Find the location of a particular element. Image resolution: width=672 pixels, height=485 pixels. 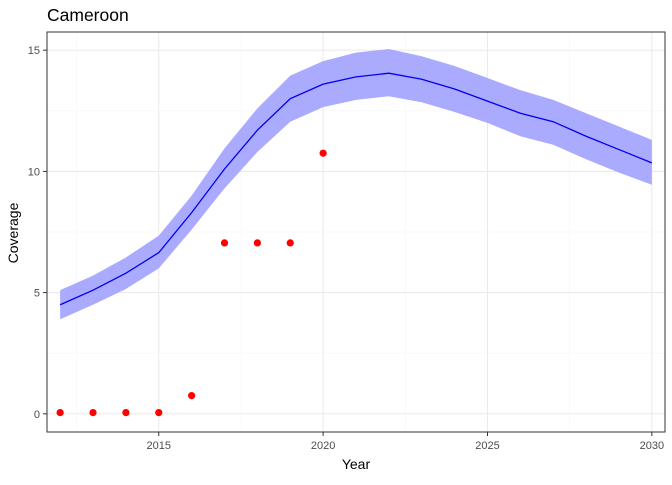

y-tick-label: 5 is located at coordinates (37, 294).